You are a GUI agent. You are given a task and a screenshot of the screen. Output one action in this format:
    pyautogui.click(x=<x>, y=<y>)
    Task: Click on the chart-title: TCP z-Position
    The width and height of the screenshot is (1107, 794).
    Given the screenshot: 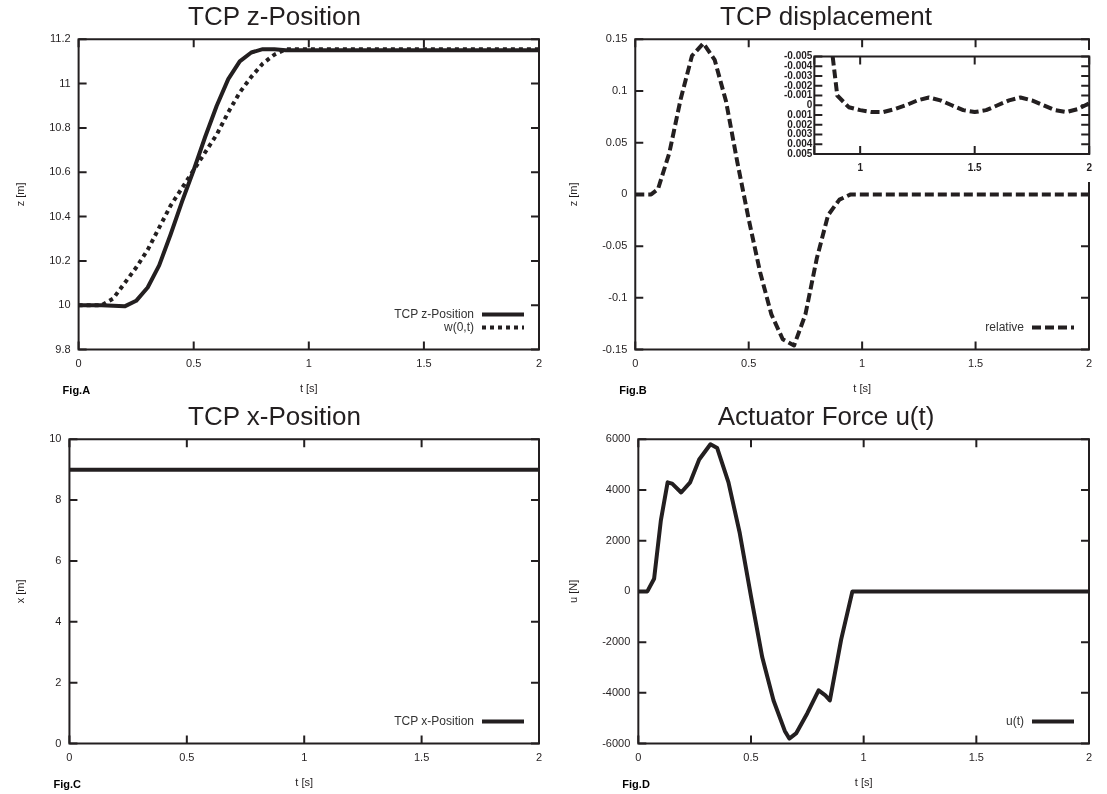 What is the action you would take?
    pyautogui.click(x=274, y=15)
    